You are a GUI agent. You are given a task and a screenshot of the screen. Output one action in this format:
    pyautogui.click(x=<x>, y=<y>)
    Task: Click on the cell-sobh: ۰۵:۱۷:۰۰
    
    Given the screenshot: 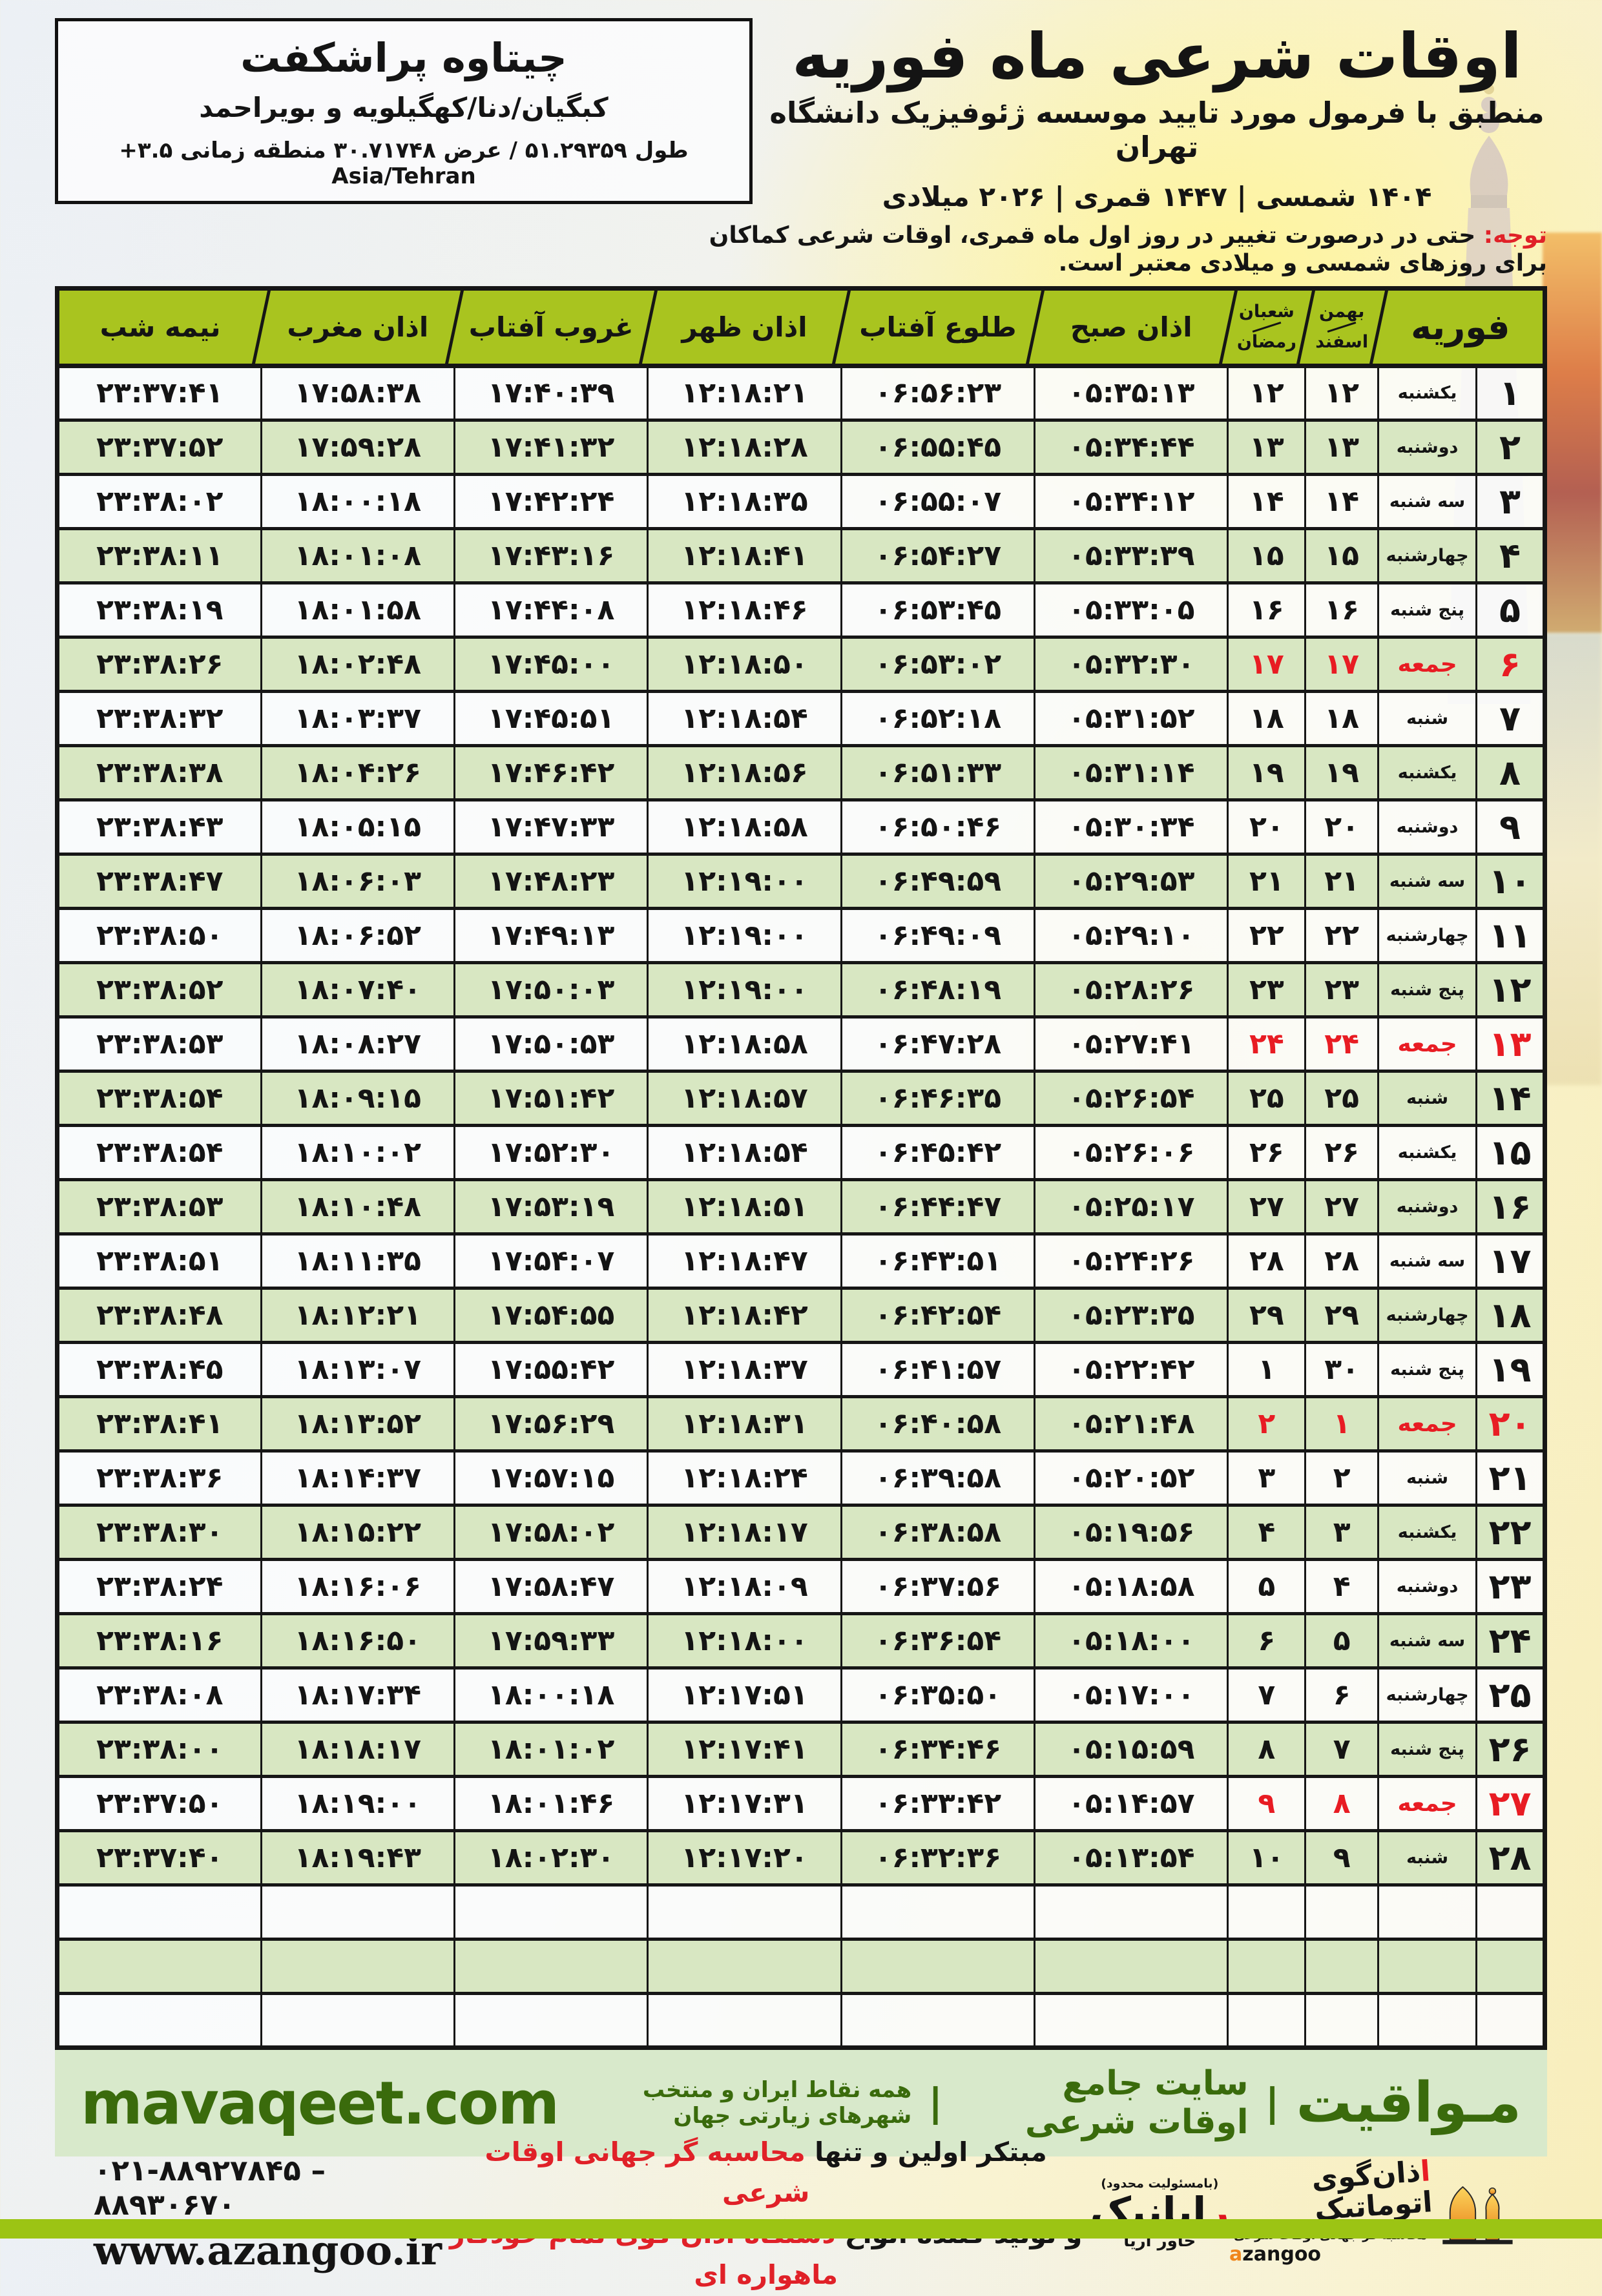 What is the action you would take?
    pyautogui.click(x=1131, y=1695)
    